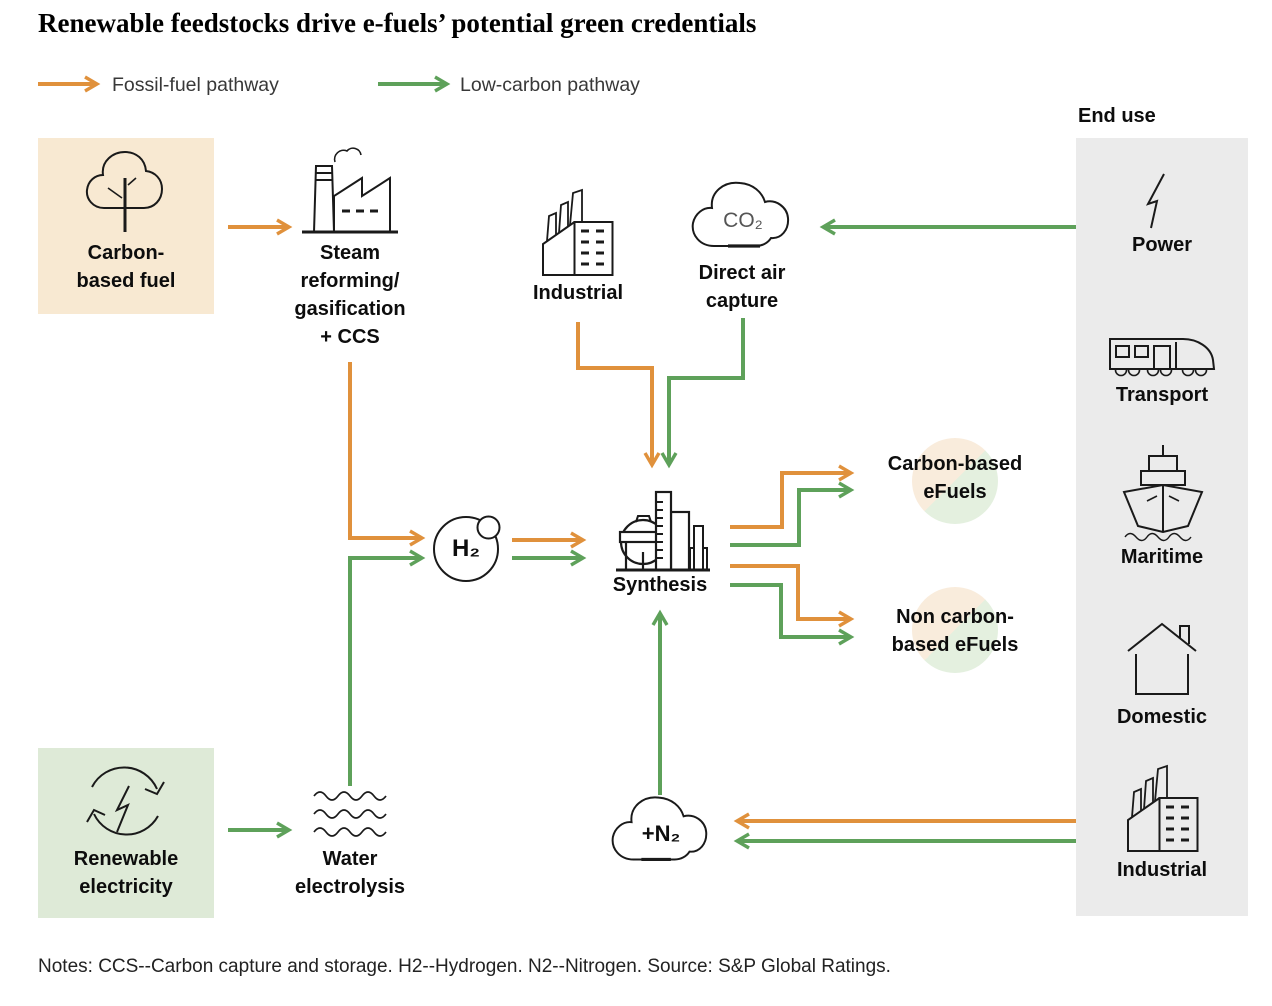 The image size is (1272, 1006). What do you see at coordinates (663, 531) in the screenshot?
I see `chemical-plant-icon` at bounding box center [663, 531].